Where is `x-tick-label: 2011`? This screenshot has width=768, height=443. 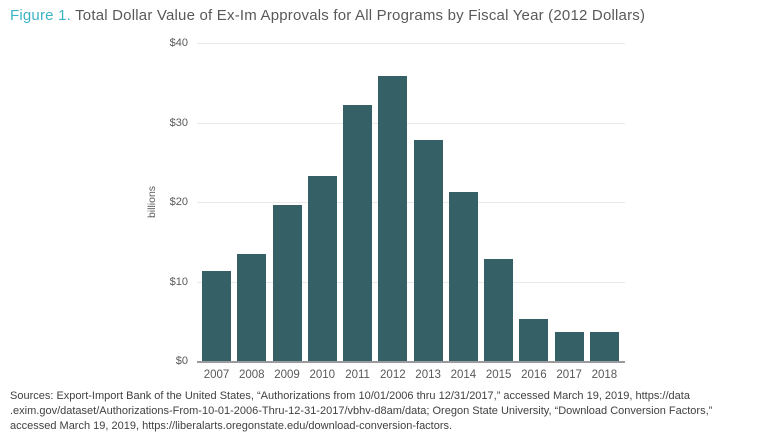
x-tick-label: 2011 is located at coordinates (357, 375).